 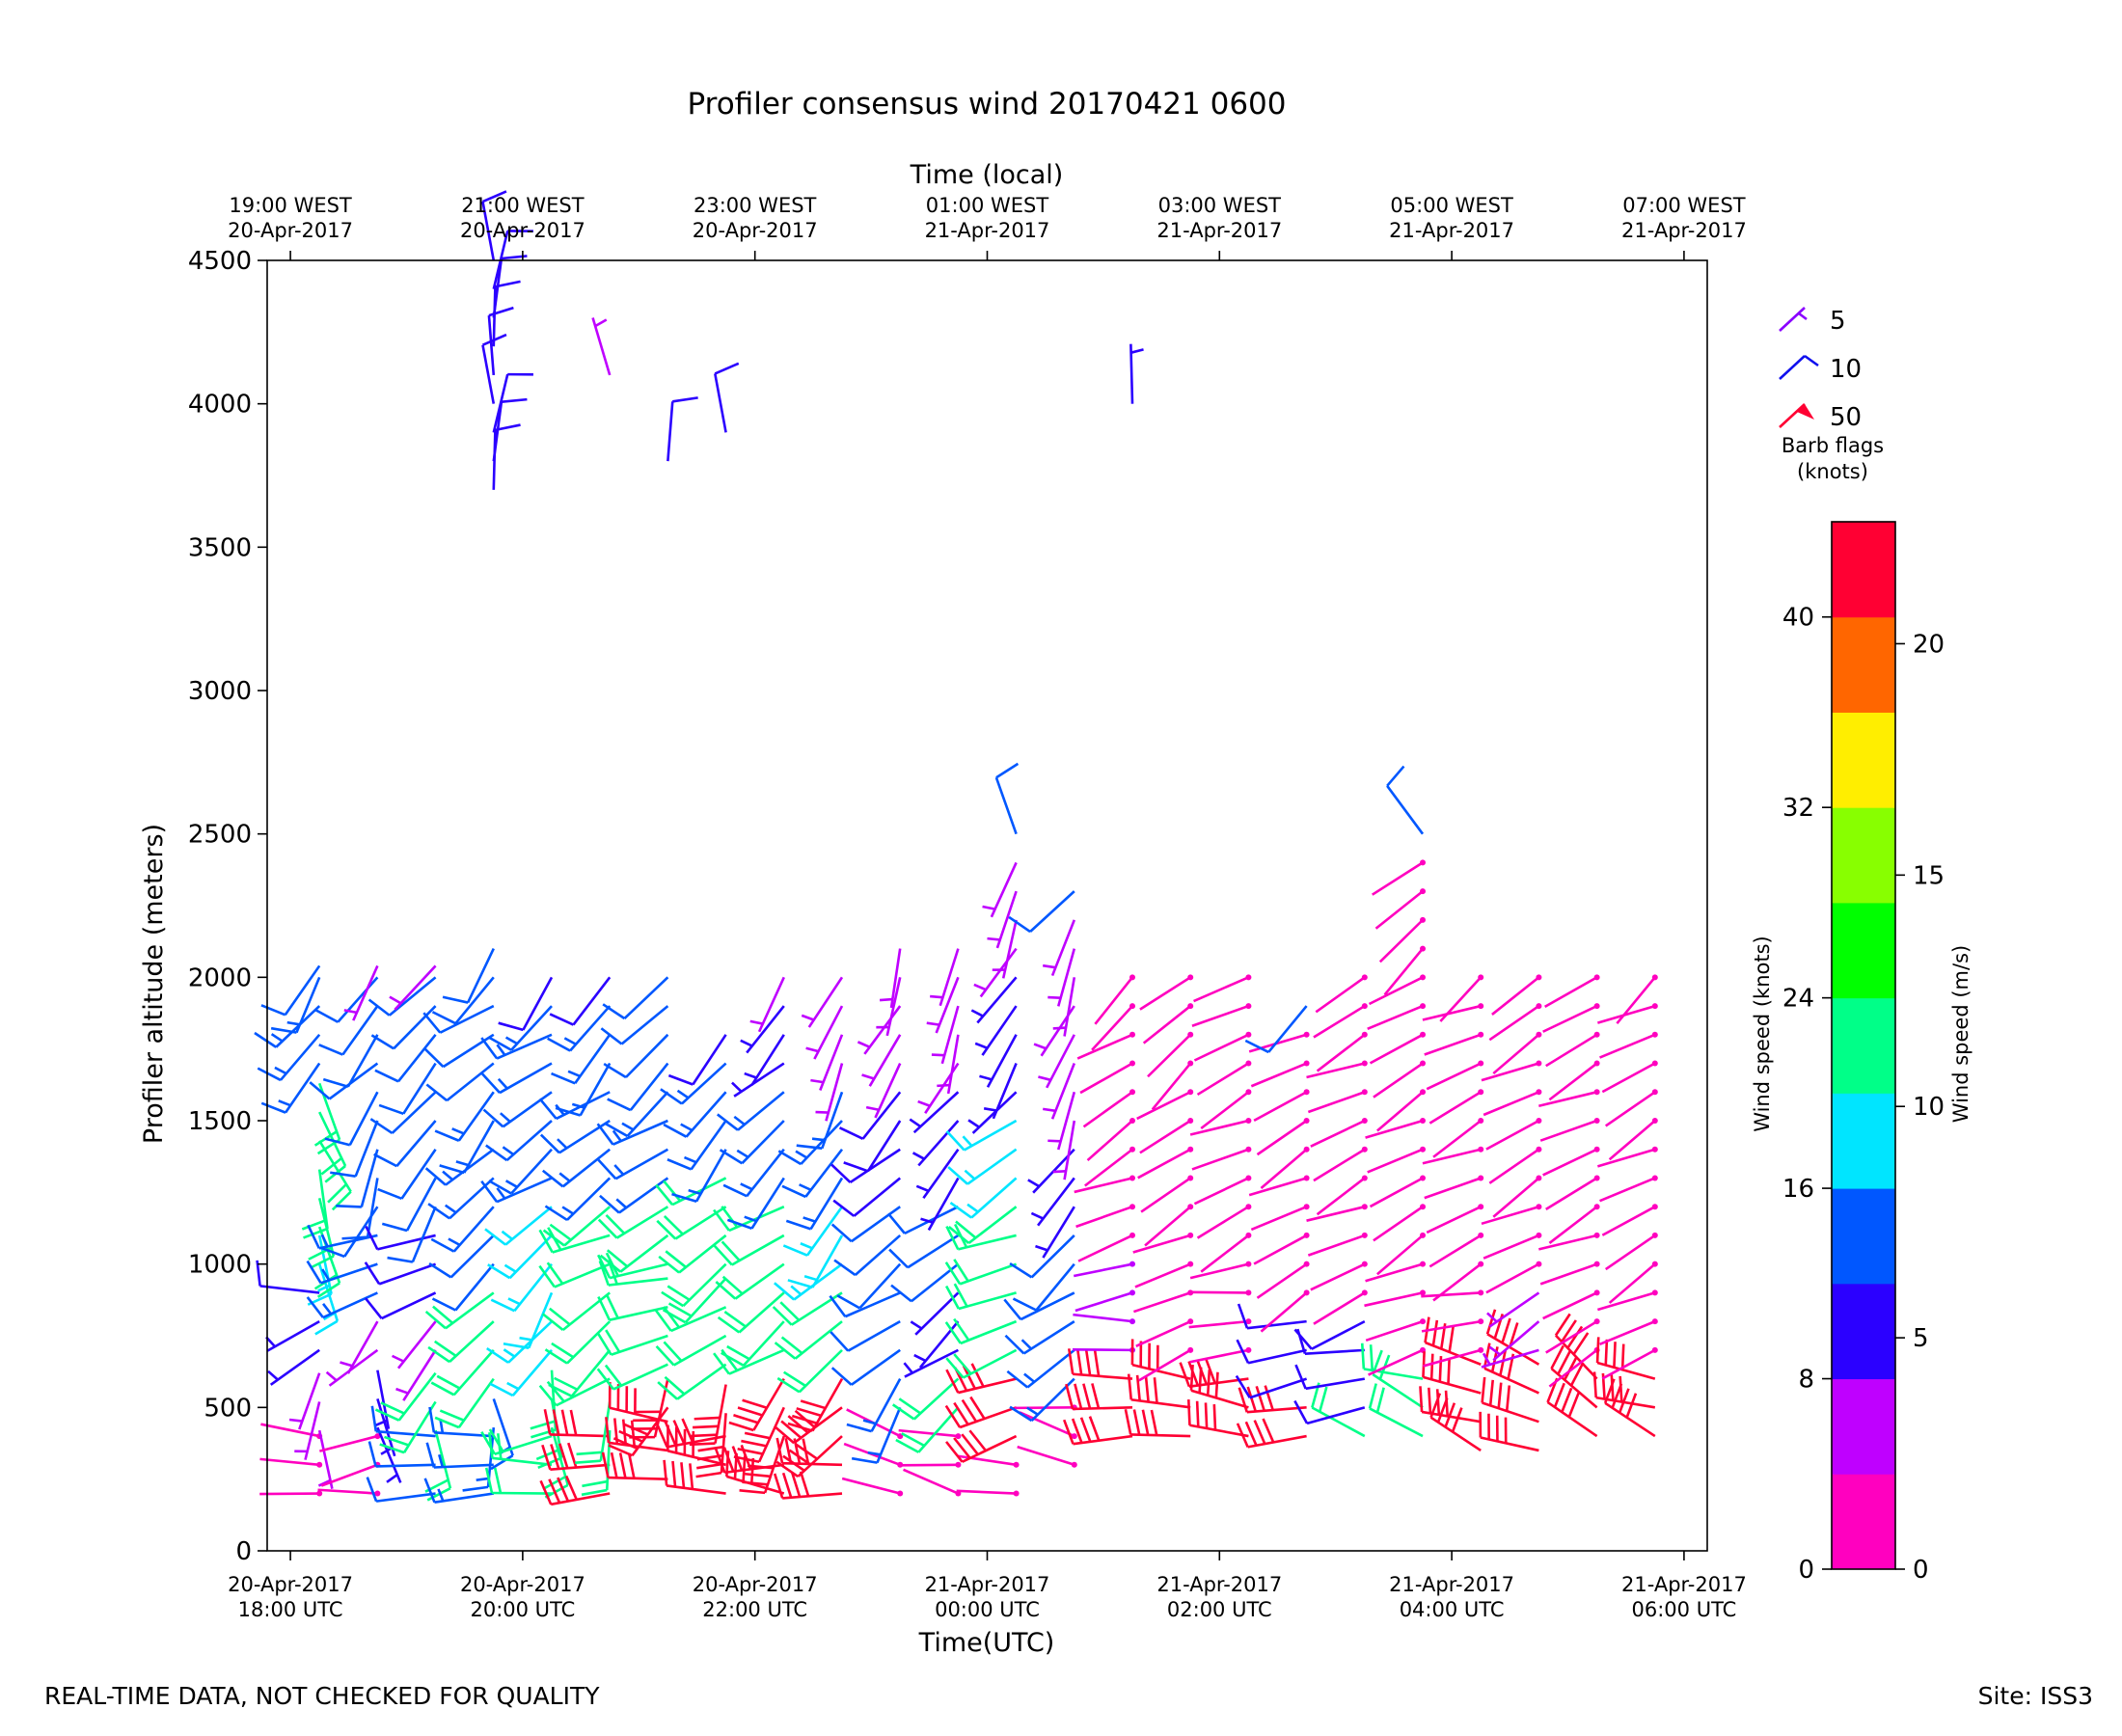 I want to click on x2-tick-label-time: 21:00 WEST, so click(x=523, y=205).